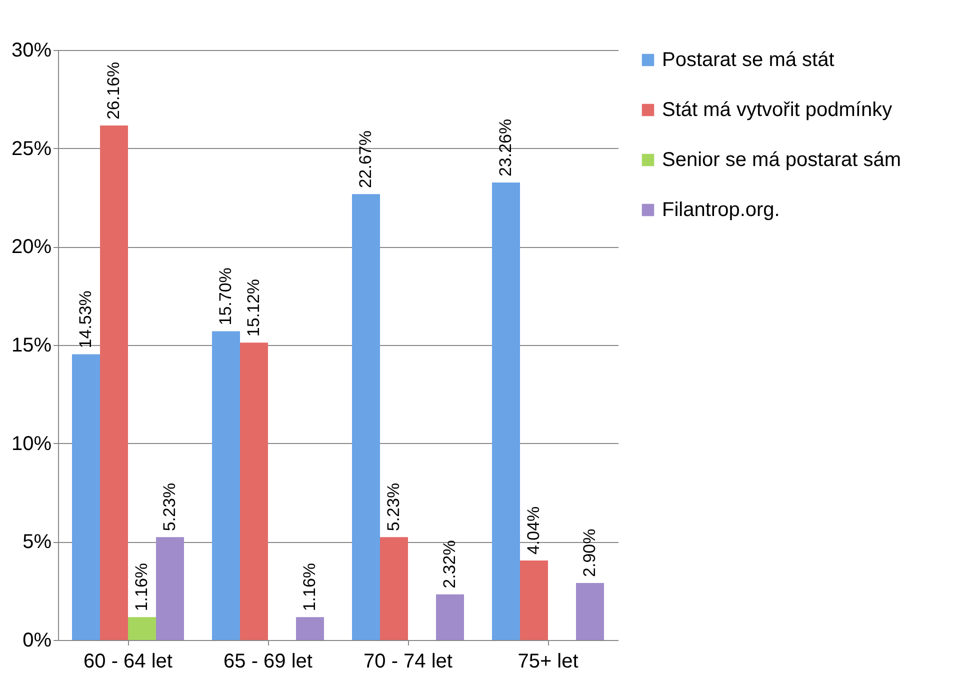  I want to click on data-label: 14.53%, so click(85, 319).